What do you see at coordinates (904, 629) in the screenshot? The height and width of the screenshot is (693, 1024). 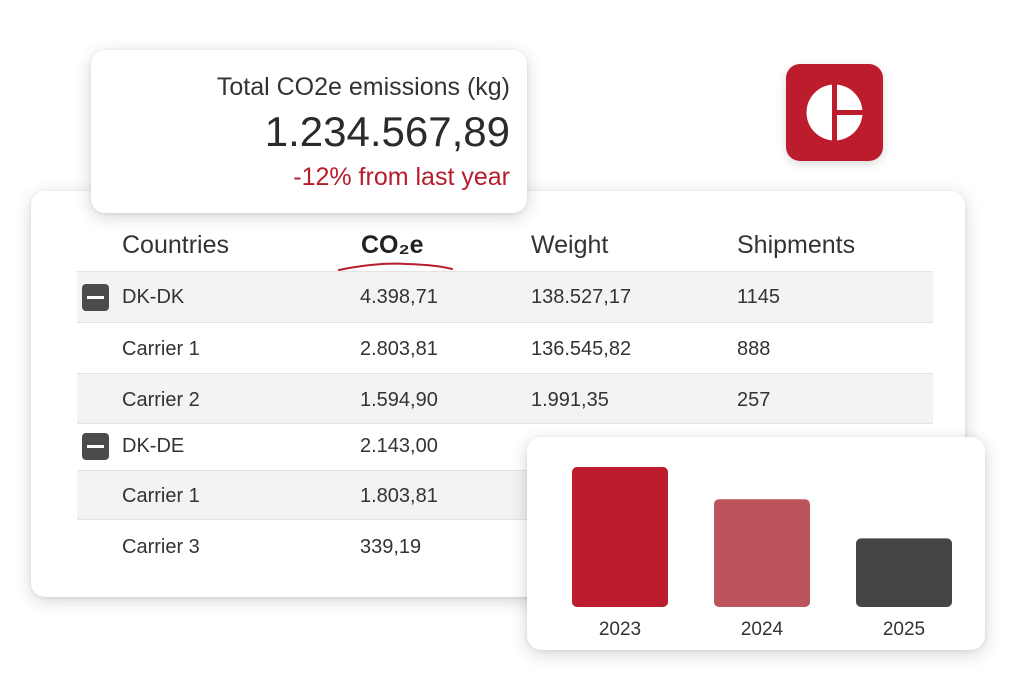 I see `x-tick-label: 2025` at bounding box center [904, 629].